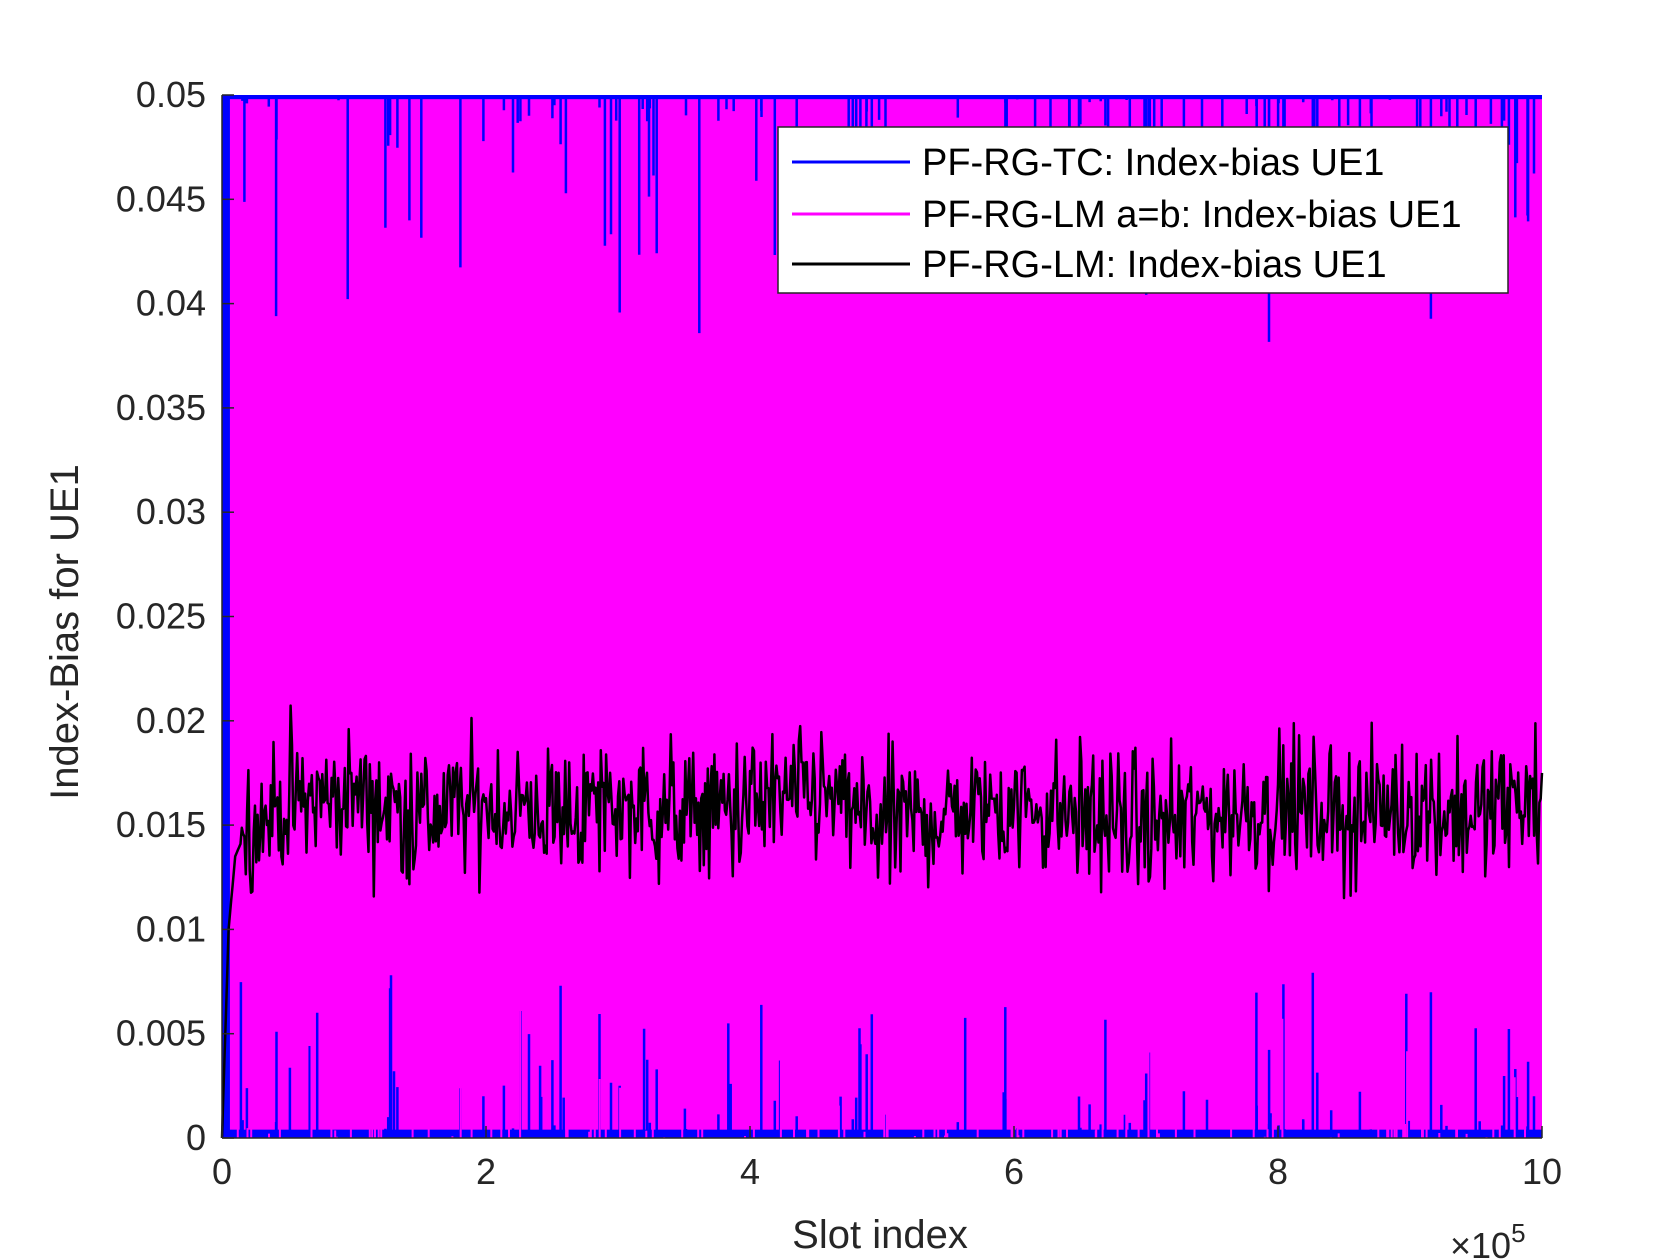  Describe the element at coordinates (161, 824) in the screenshot. I see `y-tick-label: 0.015` at that location.